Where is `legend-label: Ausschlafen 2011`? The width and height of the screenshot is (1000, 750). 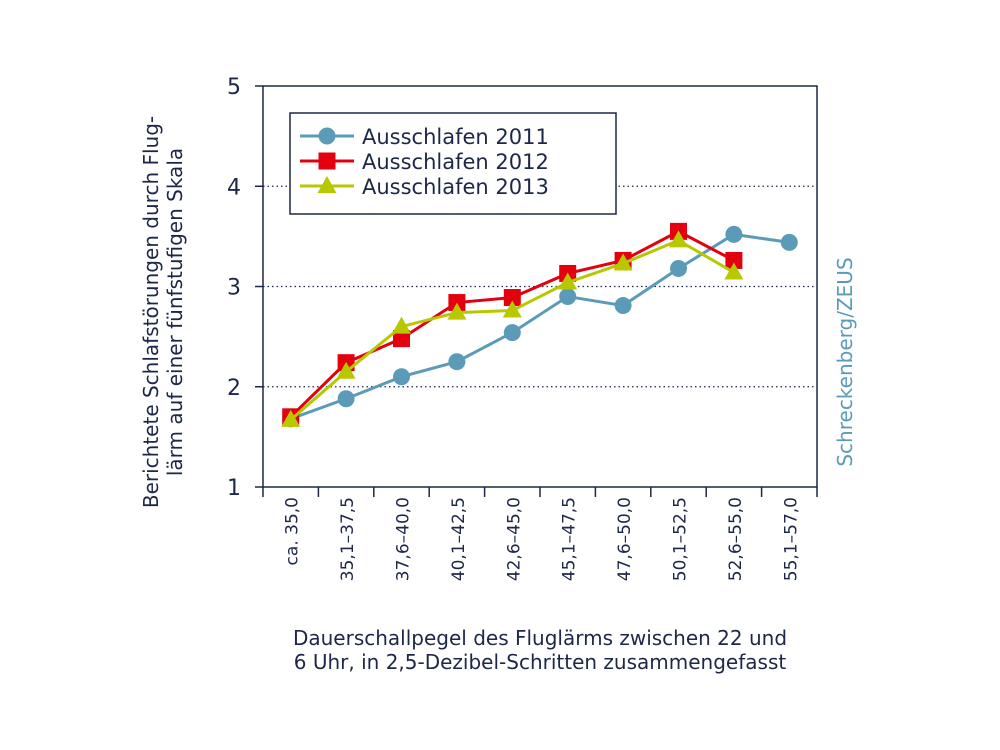
legend-label: Ausschlafen 2011 is located at coordinates (455, 137).